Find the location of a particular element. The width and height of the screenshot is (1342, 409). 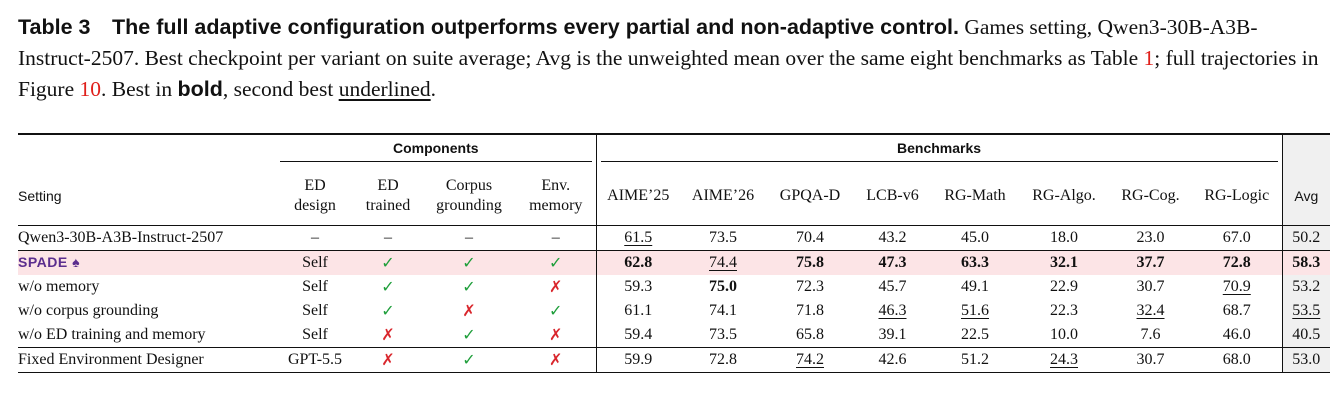

cell-value: 59.3 is located at coordinates (638, 286).